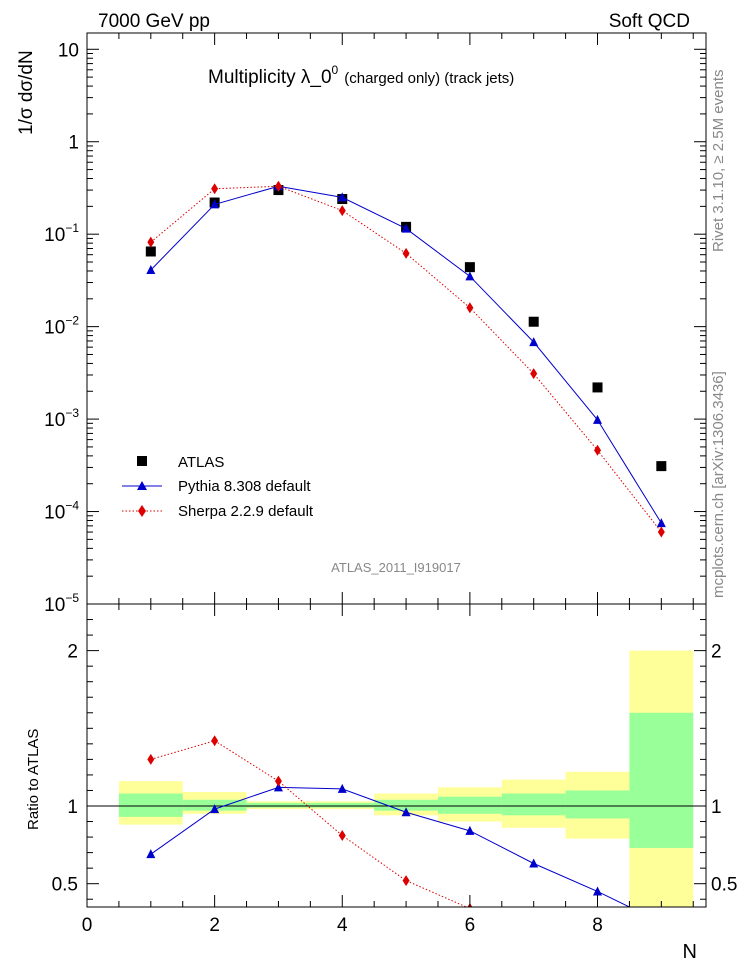  I want to click on main-y-tick-label: 10, so click(68, 50).